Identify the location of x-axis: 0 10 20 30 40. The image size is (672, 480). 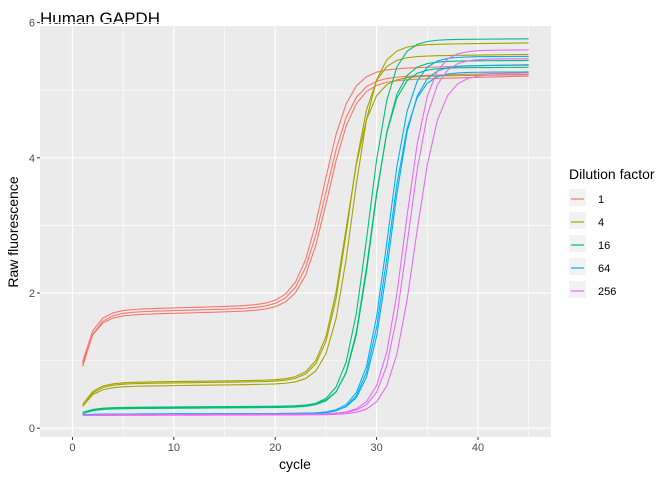
(276, 445).